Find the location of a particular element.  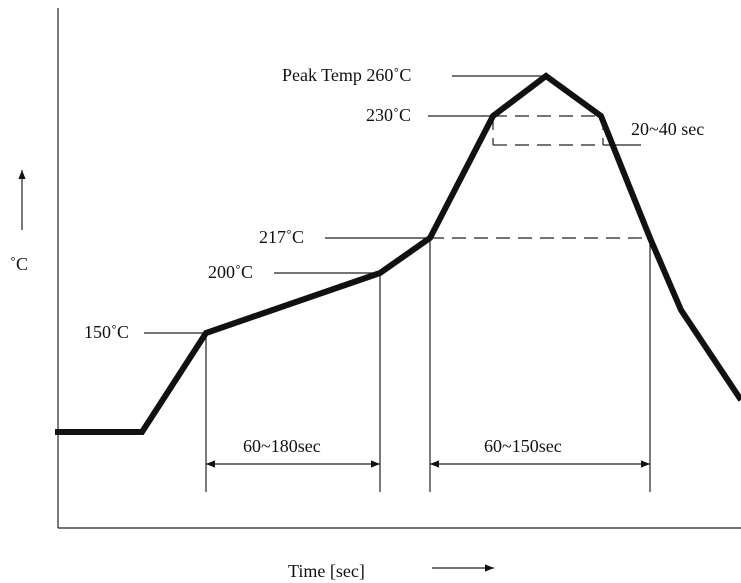

y-axis-label: ˚C is located at coordinates (19, 264).